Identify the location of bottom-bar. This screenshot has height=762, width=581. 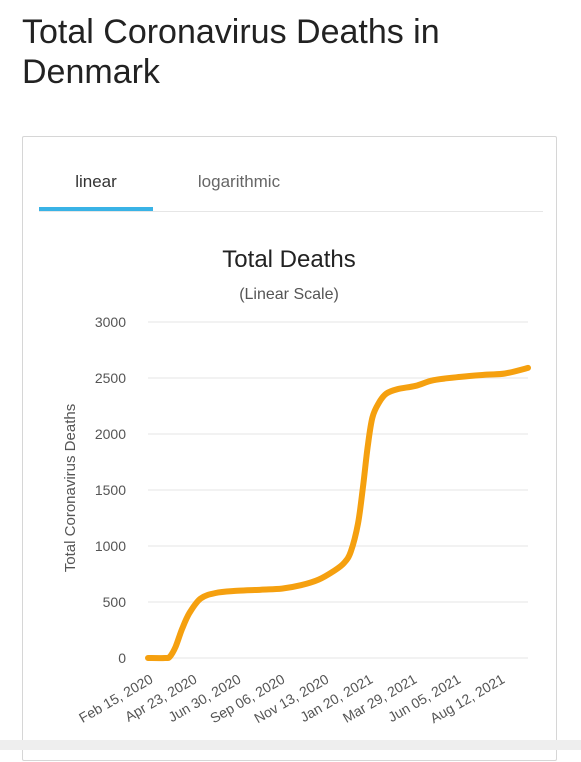
(290, 745).